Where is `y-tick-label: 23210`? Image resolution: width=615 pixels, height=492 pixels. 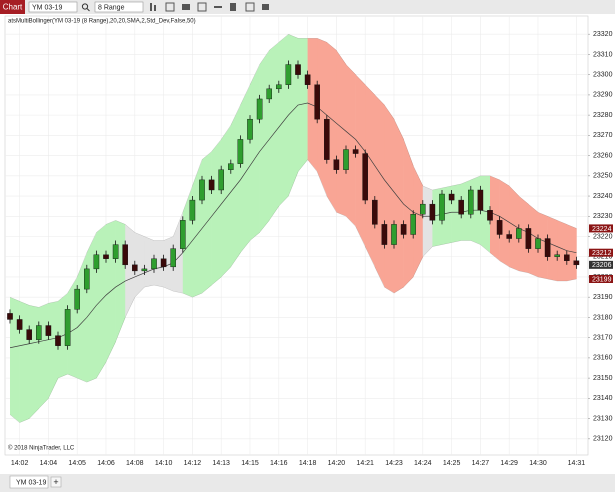 y-tick-label: 23210 is located at coordinates (603, 257).